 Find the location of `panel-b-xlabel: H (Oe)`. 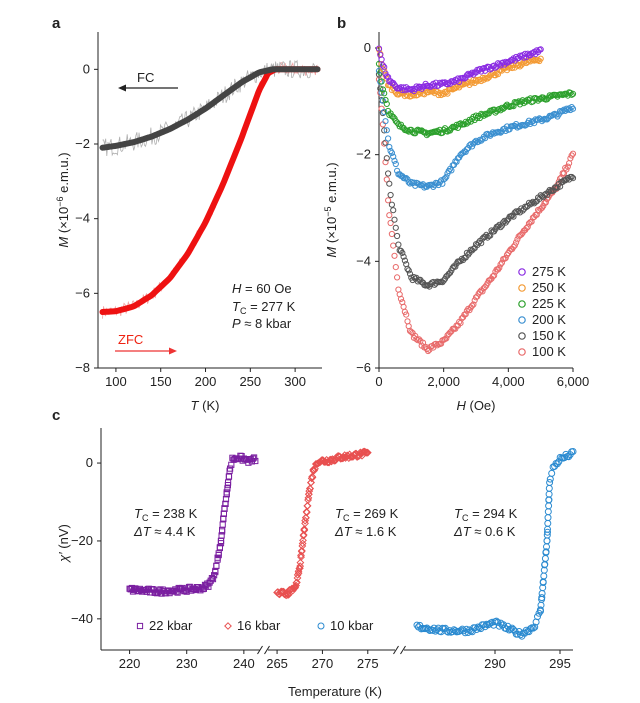

panel-b-xlabel: H (Oe) is located at coordinates (475, 405).